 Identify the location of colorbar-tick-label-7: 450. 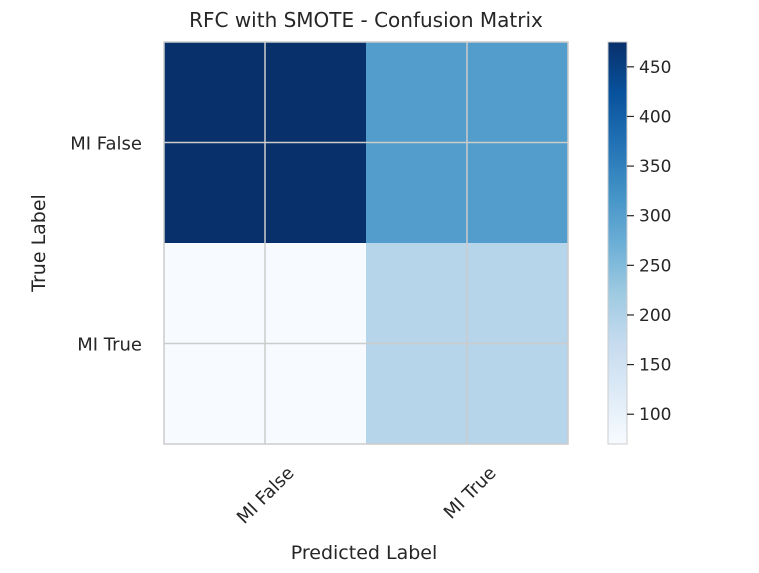
(655, 68).